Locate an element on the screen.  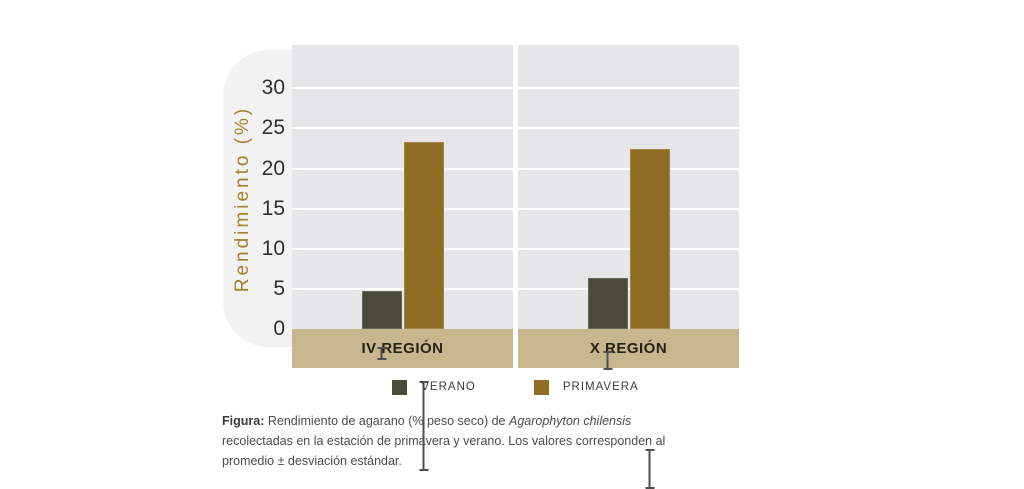
y-tick-5: 5 is located at coordinates (279, 288).